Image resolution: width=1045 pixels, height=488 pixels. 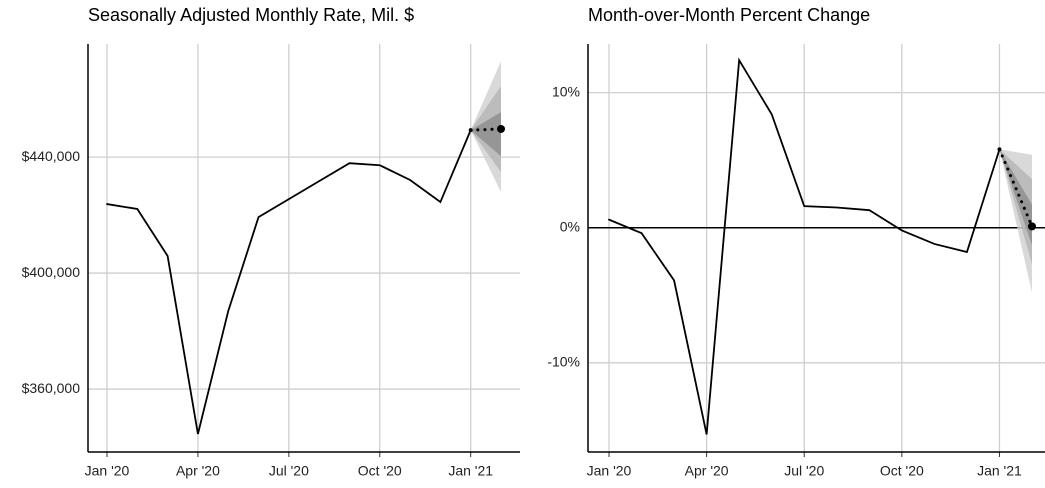 What do you see at coordinates (729, 15) in the screenshot?
I see `chart-title: Month-over-Month Percent Change` at bounding box center [729, 15].